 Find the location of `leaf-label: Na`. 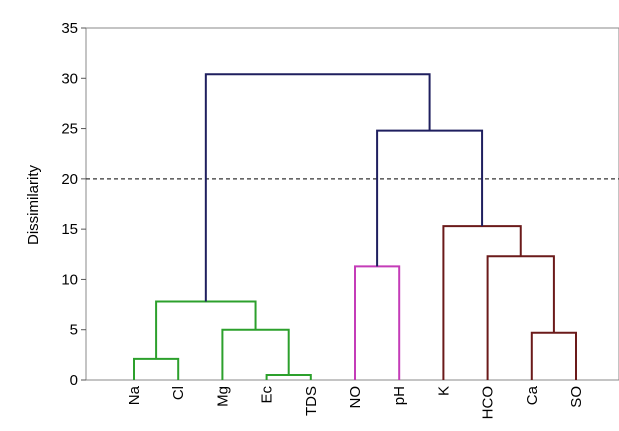

leaf-label: Na is located at coordinates (134, 395).